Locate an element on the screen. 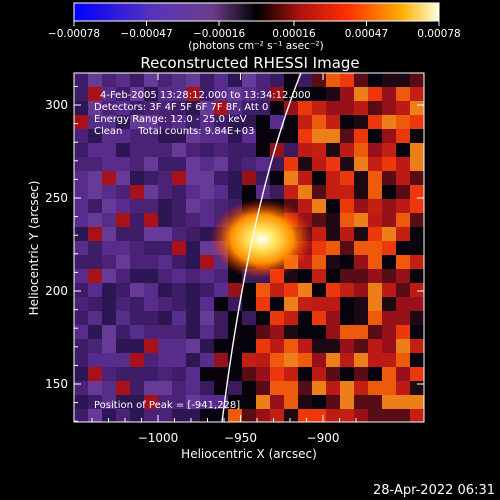 The image size is (500, 500). colorbar-unit-label: (photons cm⁻² s⁻¹ asec⁻²) is located at coordinates (255, 46).